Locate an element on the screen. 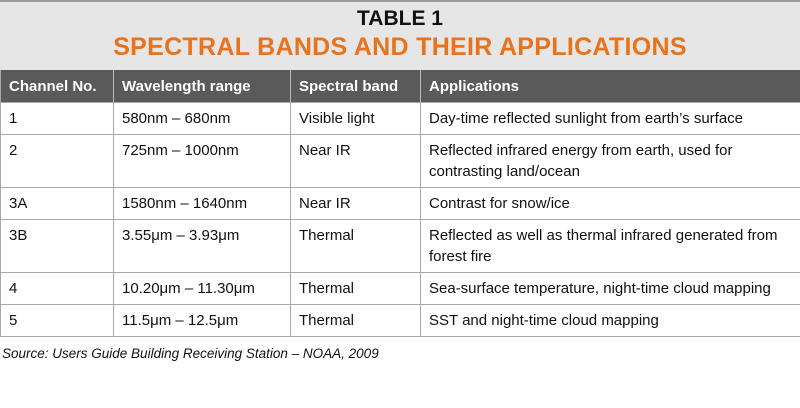 This screenshot has width=800, height=408. table-cell: 3A is located at coordinates (57, 203).